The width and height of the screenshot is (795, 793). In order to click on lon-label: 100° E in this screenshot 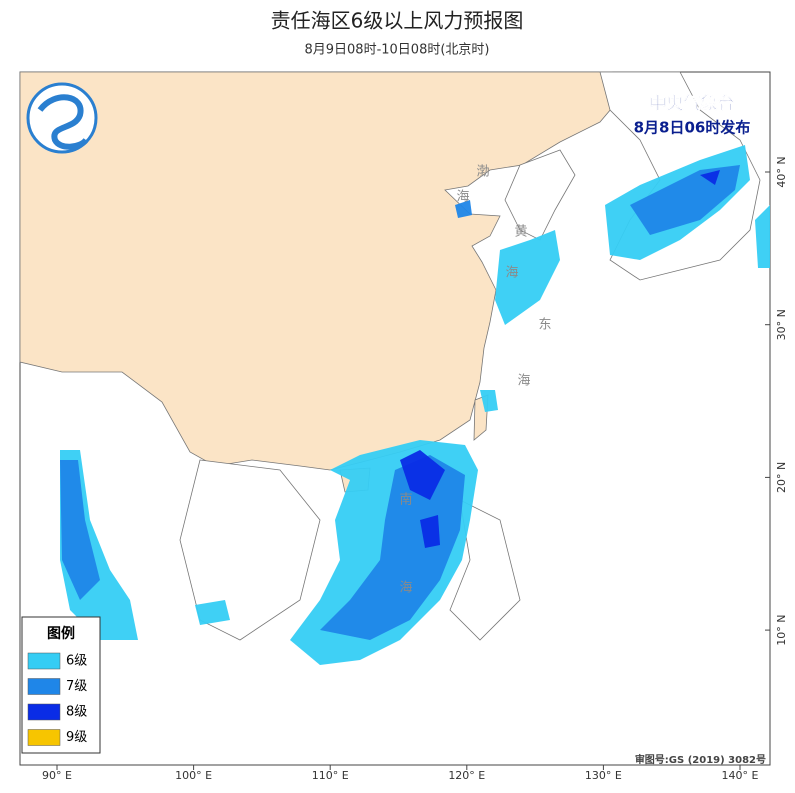, I will do `click(193, 775)`.